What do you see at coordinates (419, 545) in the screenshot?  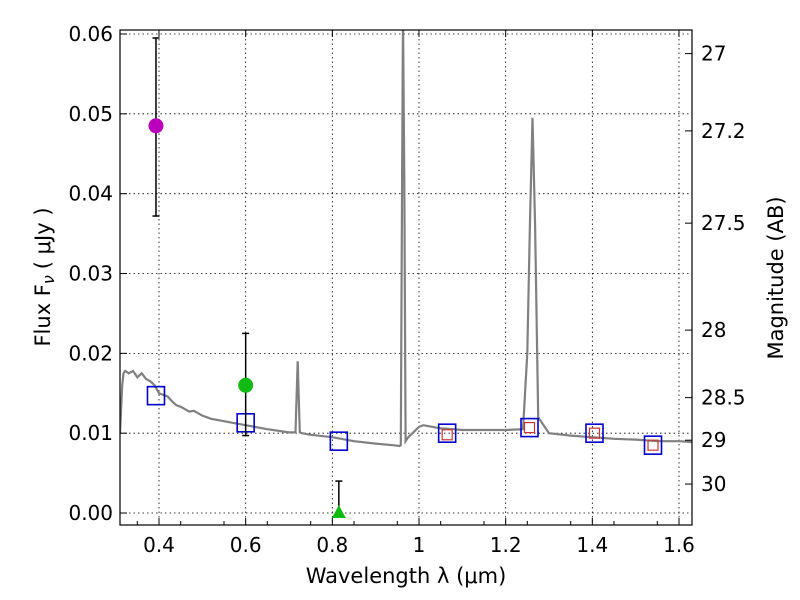 I see `x-tick-label: 1` at bounding box center [419, 545].